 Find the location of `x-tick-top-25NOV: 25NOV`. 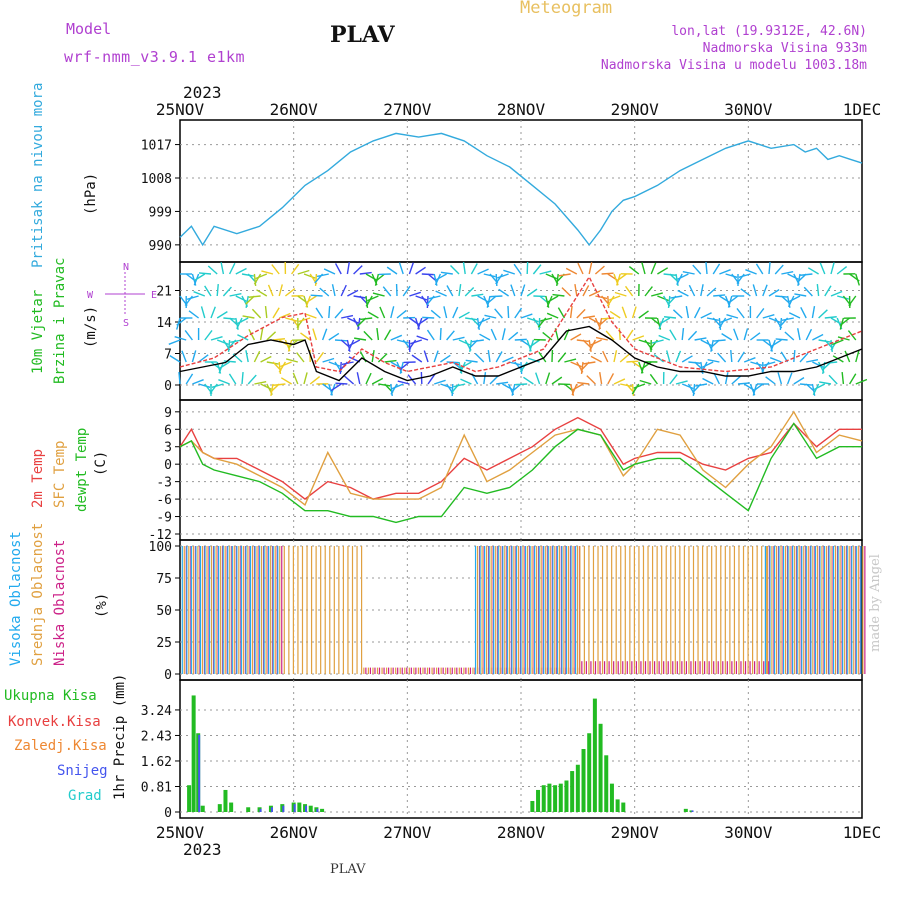

x-tick-top-25NOV: 25NOV is located at coordinates (180, 109).